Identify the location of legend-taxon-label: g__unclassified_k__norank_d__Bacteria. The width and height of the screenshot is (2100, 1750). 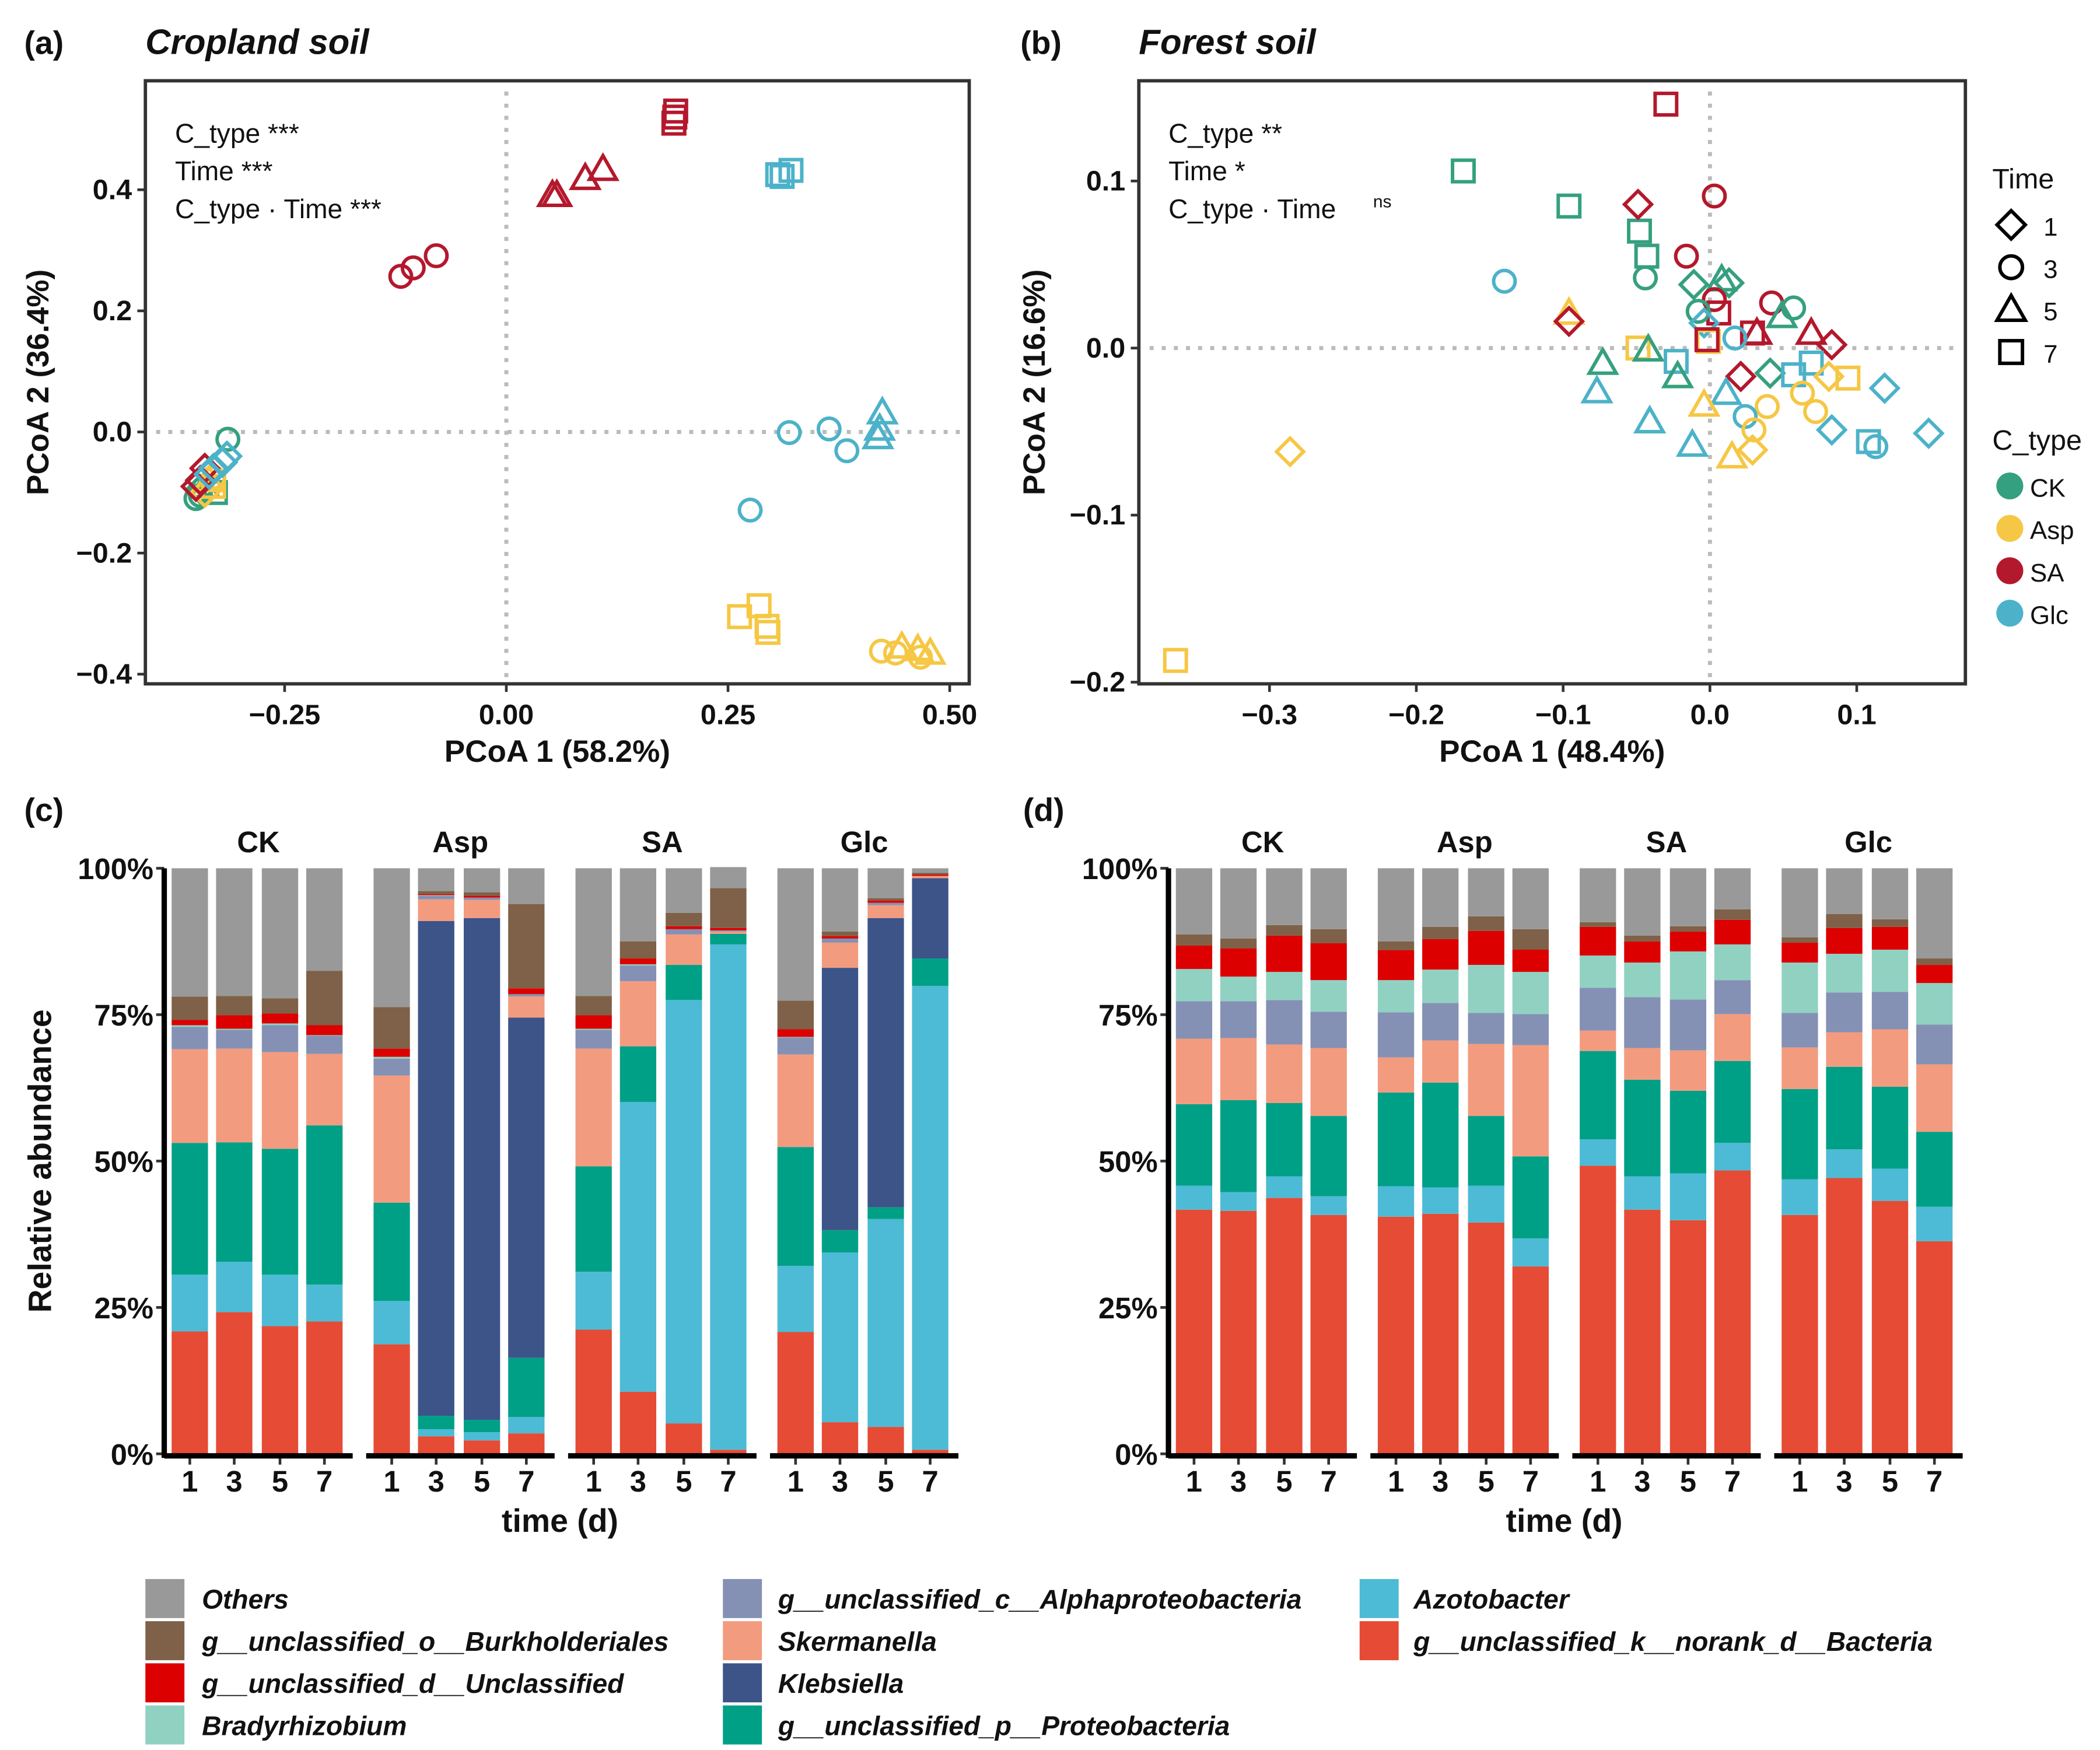
(1673, 1641).